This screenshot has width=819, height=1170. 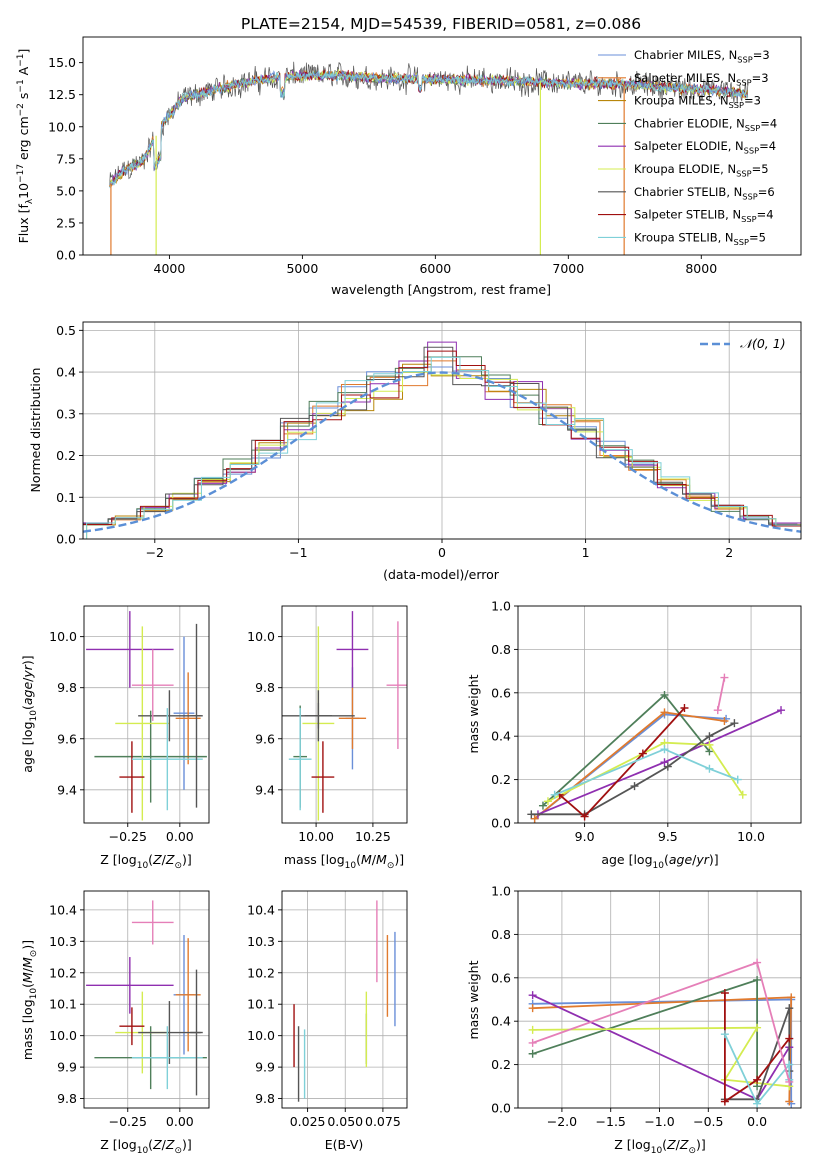 What do you see at coordinates (67, 1098) in the screenshot?
I see `mass-vs-z-ytick-label: 9.8` at bounding box center [67, 1098].